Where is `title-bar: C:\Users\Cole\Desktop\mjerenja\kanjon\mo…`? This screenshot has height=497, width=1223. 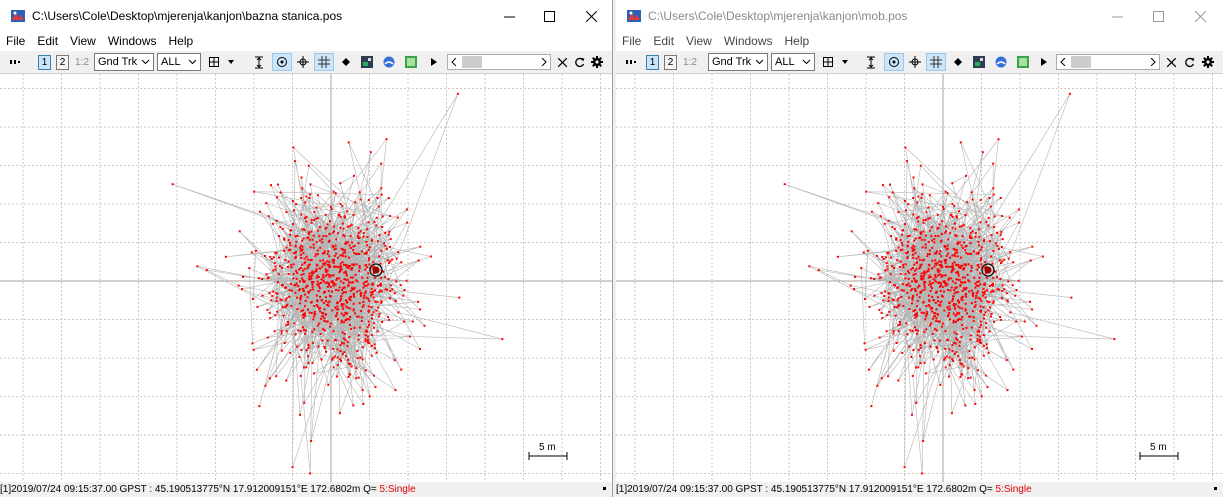
title-bar: C:\Users\Cole\Desktop\mjerenja\kanjon\mo… is located at coordinates (919, 16).